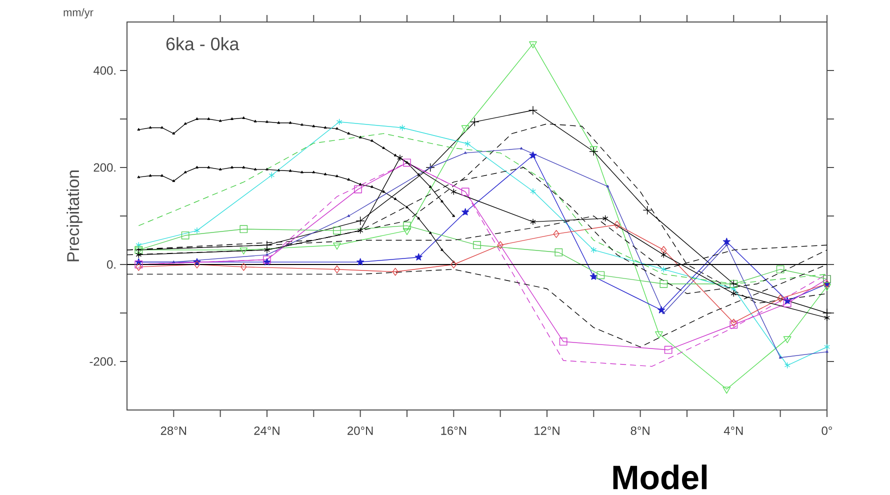  I want to click on x-tick-label: 16°N, so click(453, 430).